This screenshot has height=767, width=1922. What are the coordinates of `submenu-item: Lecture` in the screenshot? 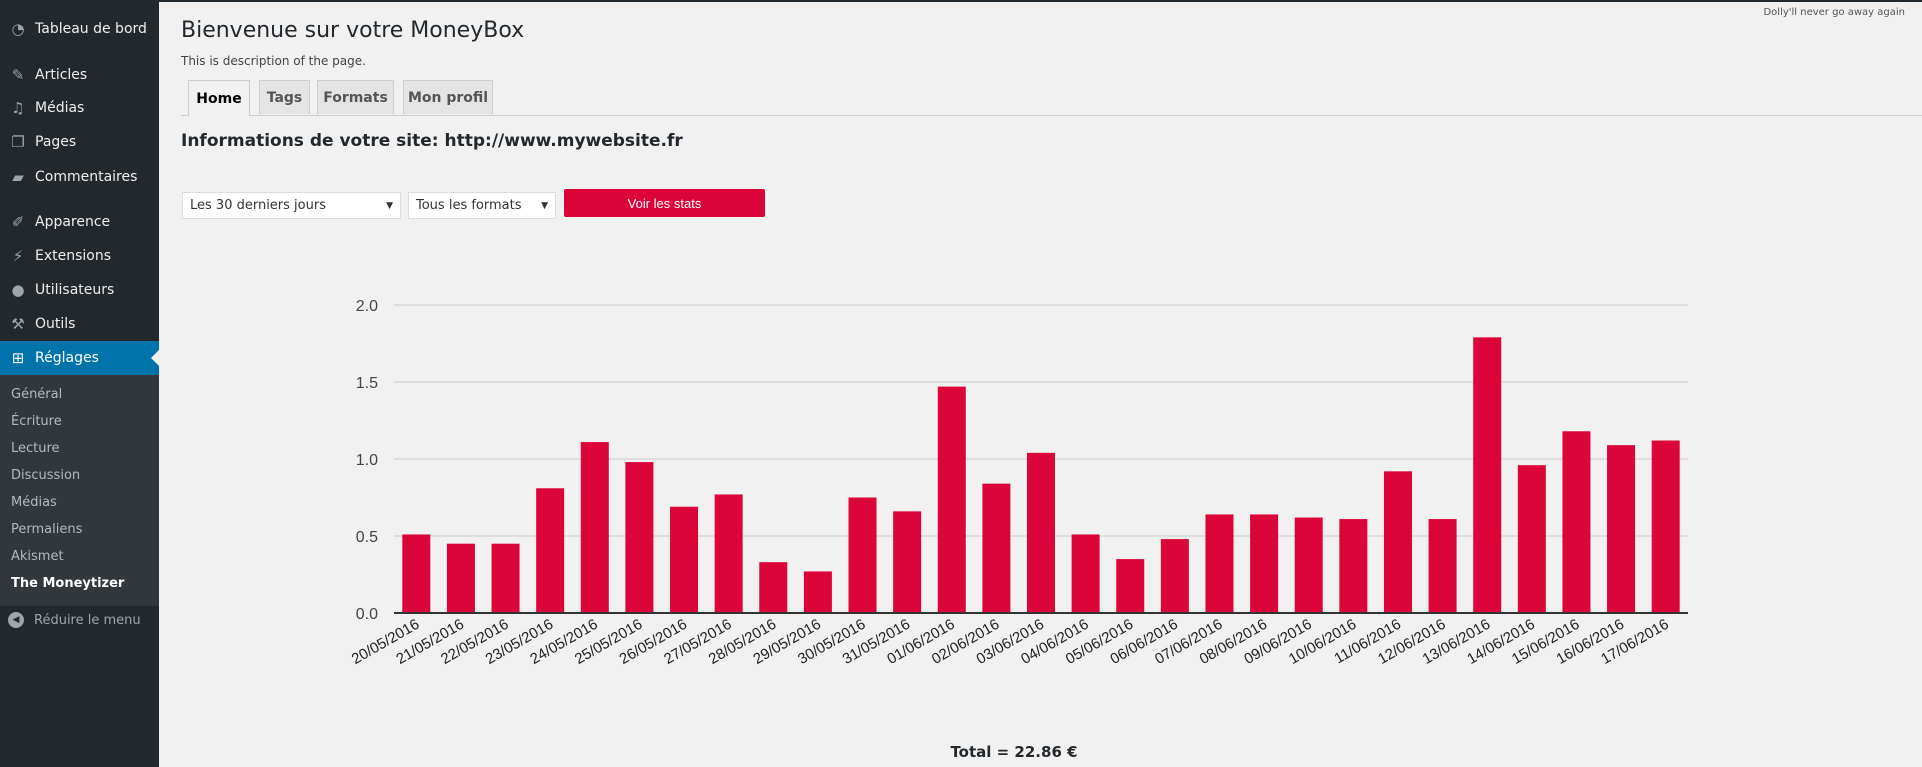 It's located at (35, 448).